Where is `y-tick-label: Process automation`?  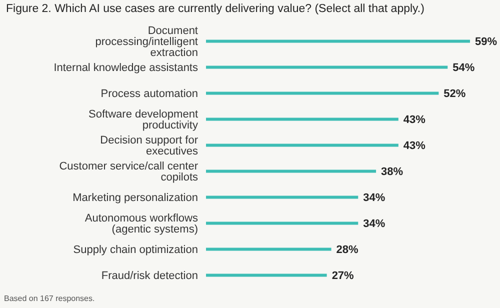
y-tick-label: Process automation is located at coordinates (149, 94).